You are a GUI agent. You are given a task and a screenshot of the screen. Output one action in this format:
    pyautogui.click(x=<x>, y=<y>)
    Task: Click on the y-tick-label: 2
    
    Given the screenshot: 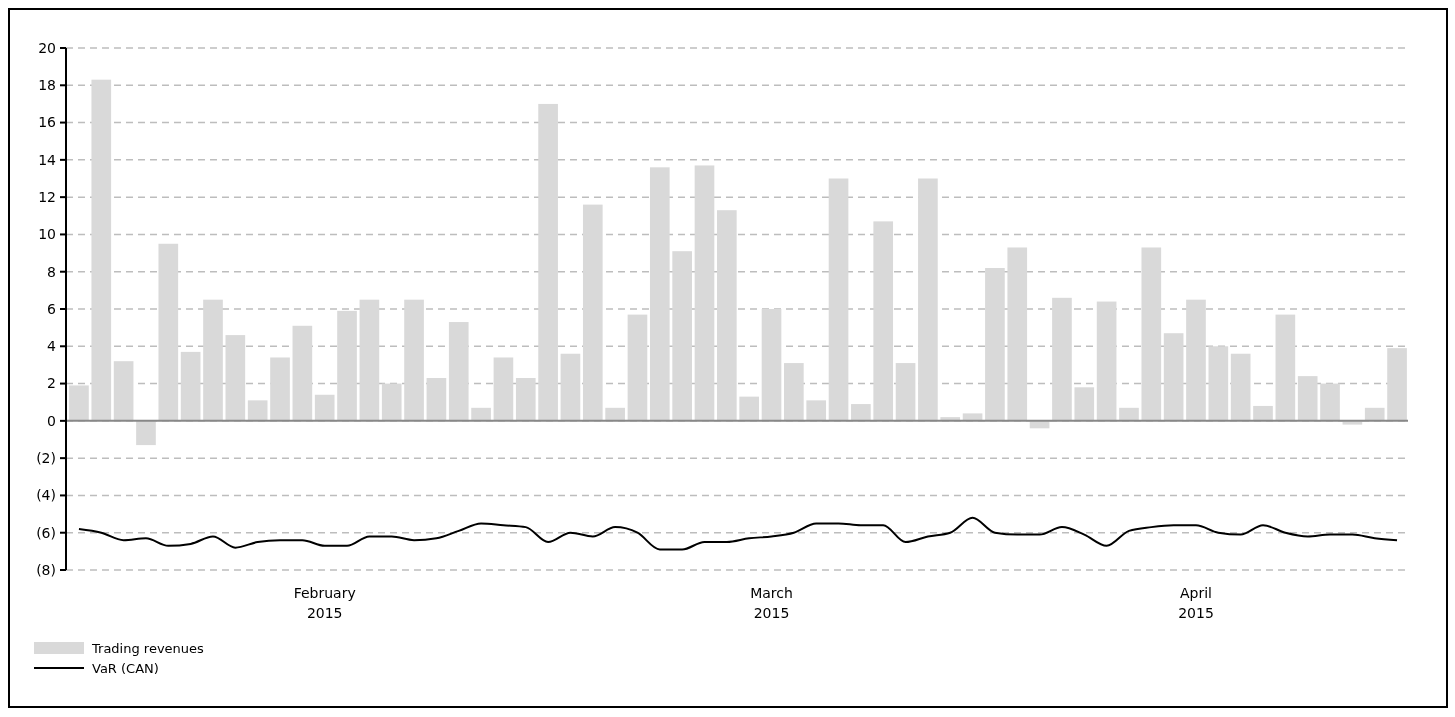 What is the action you would take?
    pyautogui.click(x=51, y=383)
    